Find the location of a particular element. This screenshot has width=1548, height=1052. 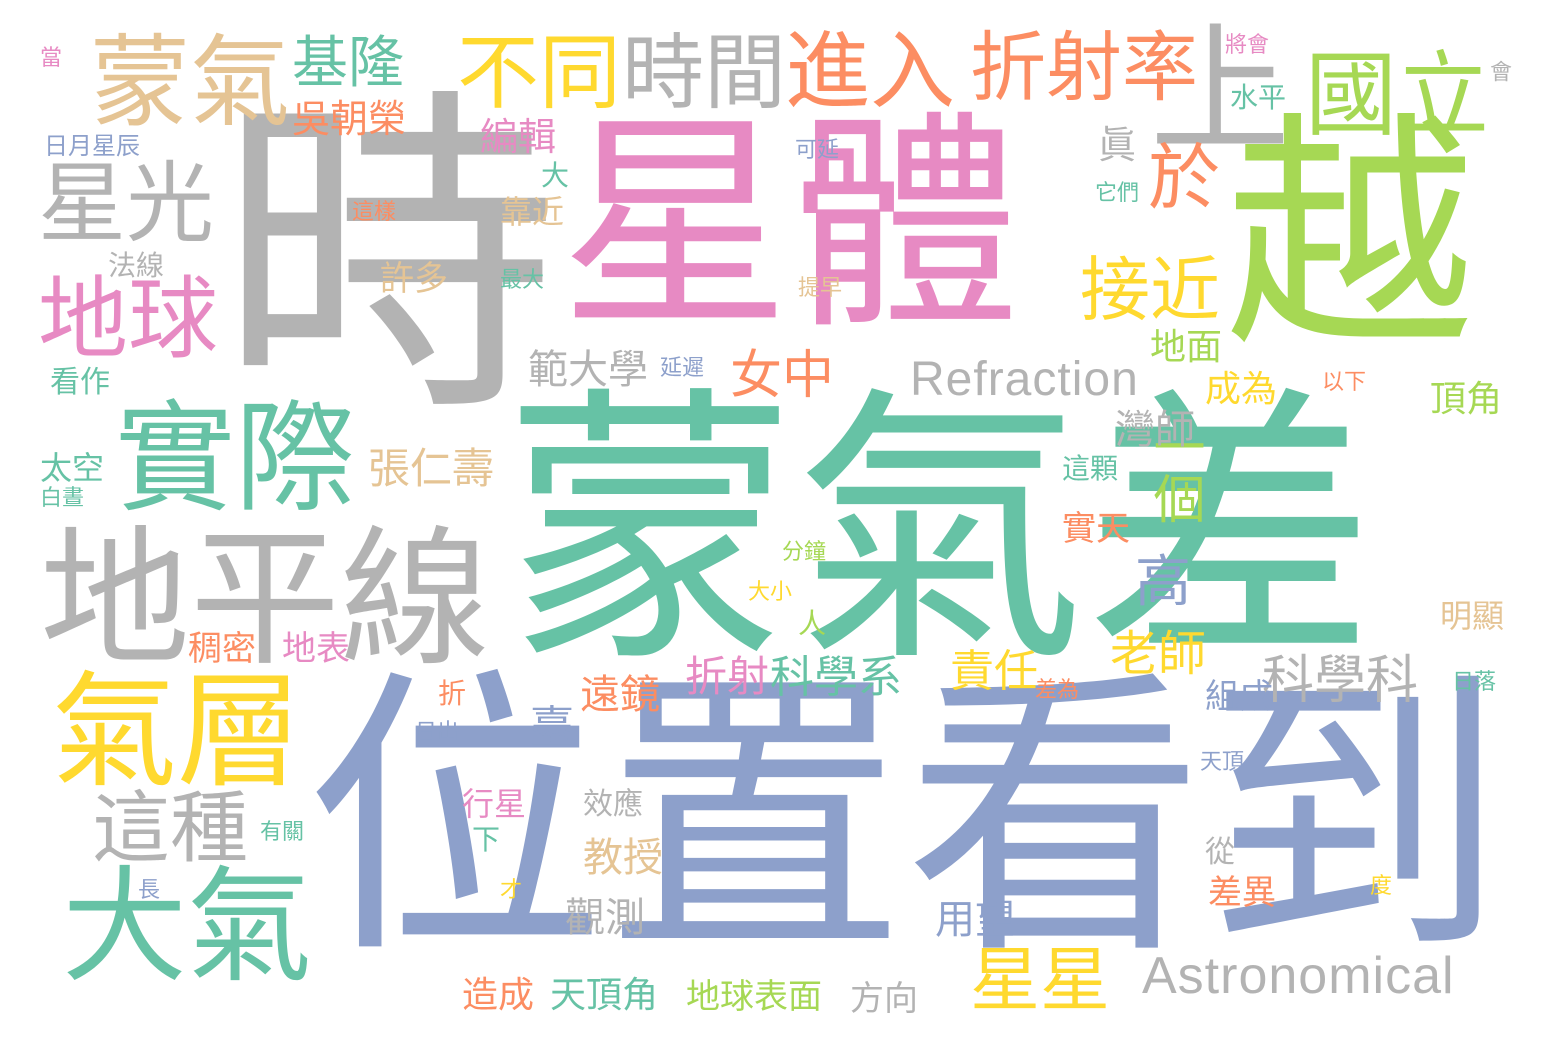

word: 用望 is located at coordinates (975, 920).